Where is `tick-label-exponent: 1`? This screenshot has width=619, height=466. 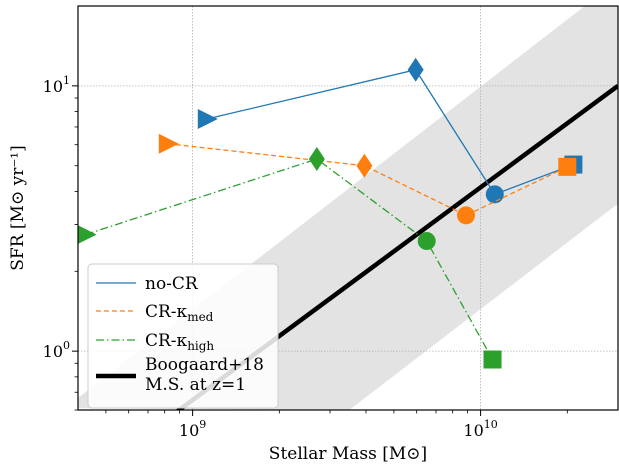
tick-label-exponent: 1 is located at coordinates (66, 80).